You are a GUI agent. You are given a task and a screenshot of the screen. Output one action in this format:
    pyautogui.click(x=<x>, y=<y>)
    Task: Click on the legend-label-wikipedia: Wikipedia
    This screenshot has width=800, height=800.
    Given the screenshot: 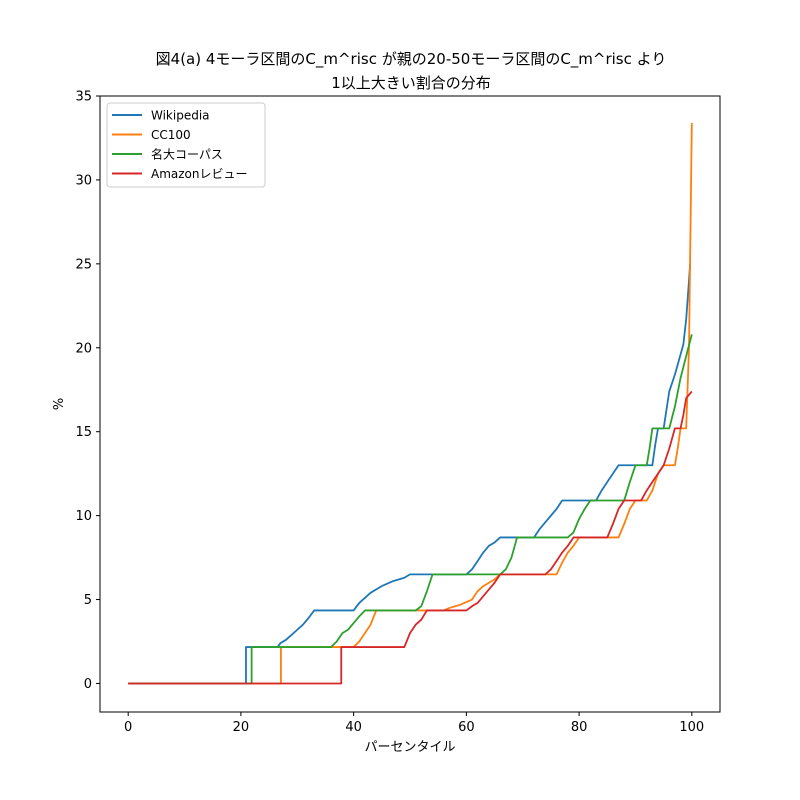 What is the action you would take?
    pyautogui.click(x=180, y=116)
    